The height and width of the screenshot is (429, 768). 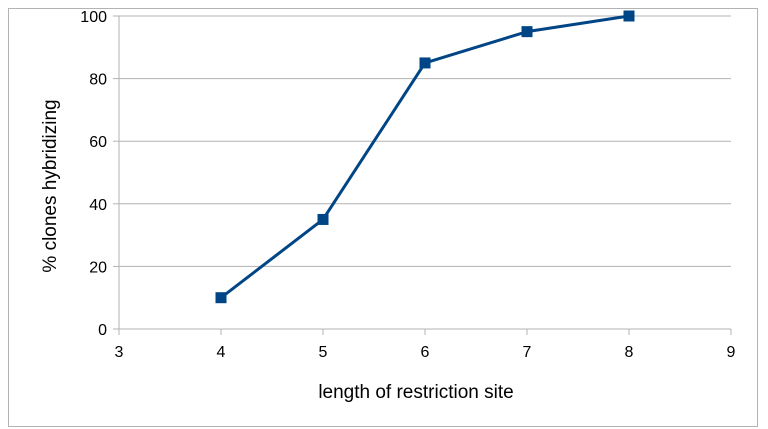 What do you see at coordinates (98, 205) in the screenshot?
I see `y-tick-label: 40` at bounding box center [98, 205].